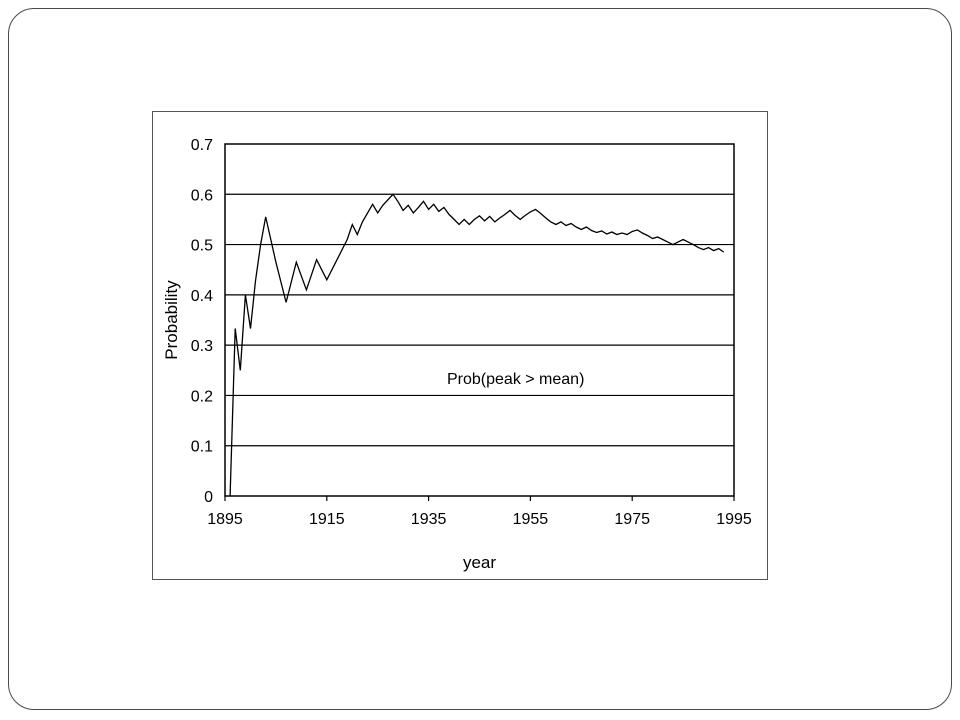 The width and height of the screenshot is (960, 720). Describe the element at coordinates (632, 519) in the screenshot. I see `x-tick-label: 1975` at that location.